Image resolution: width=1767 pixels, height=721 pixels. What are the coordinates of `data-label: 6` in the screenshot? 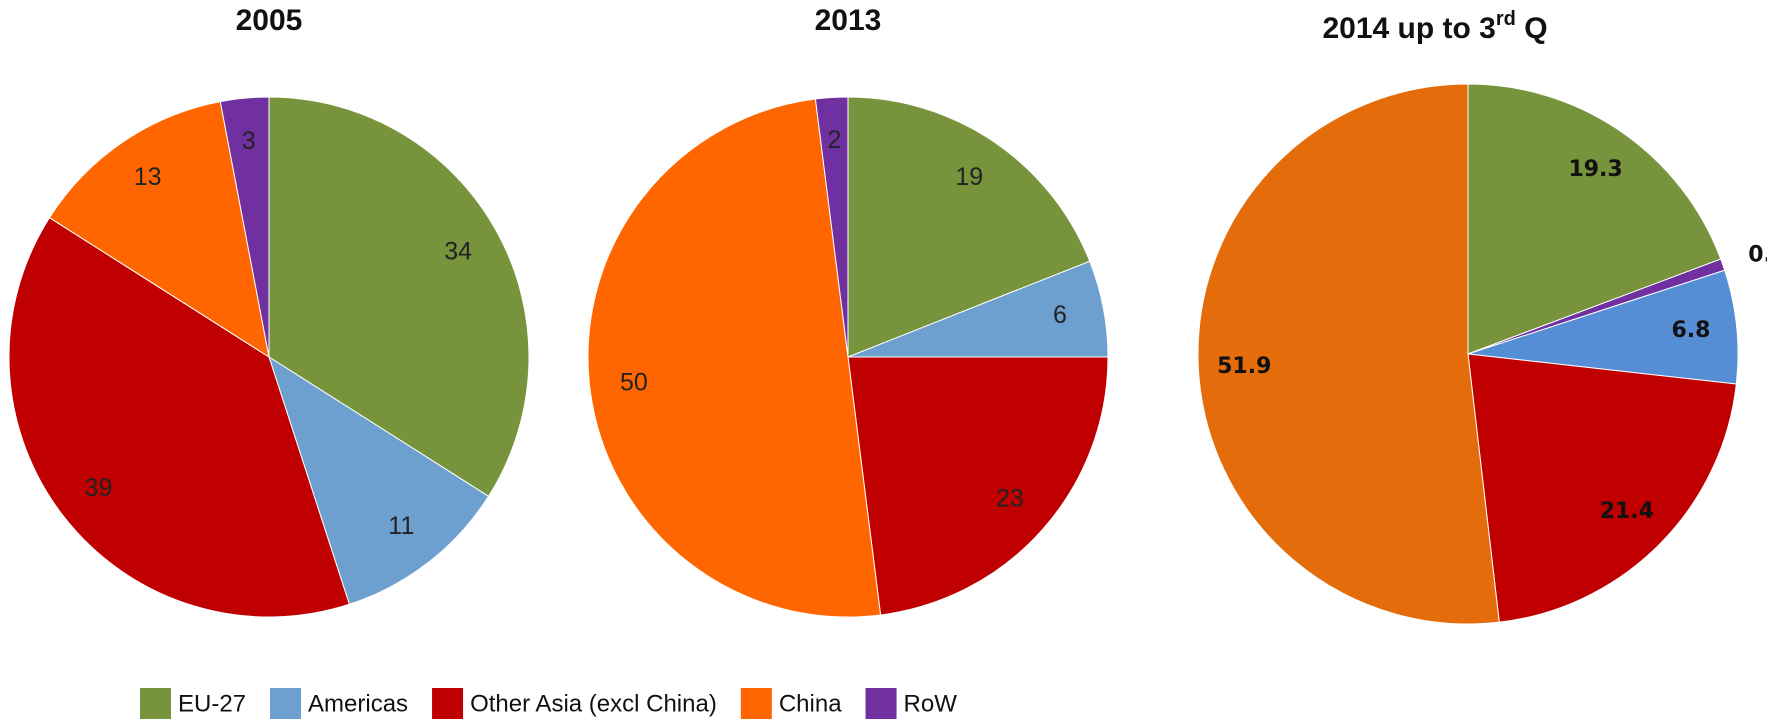 It's located at (1060, 315).